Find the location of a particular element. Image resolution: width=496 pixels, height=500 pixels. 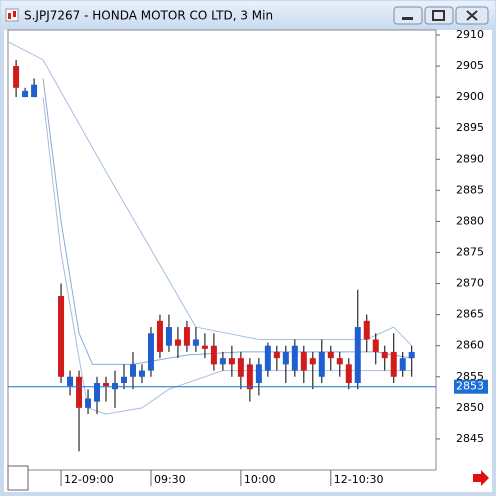

y-tick-label: 2870 is located at coordinates (470, 283).